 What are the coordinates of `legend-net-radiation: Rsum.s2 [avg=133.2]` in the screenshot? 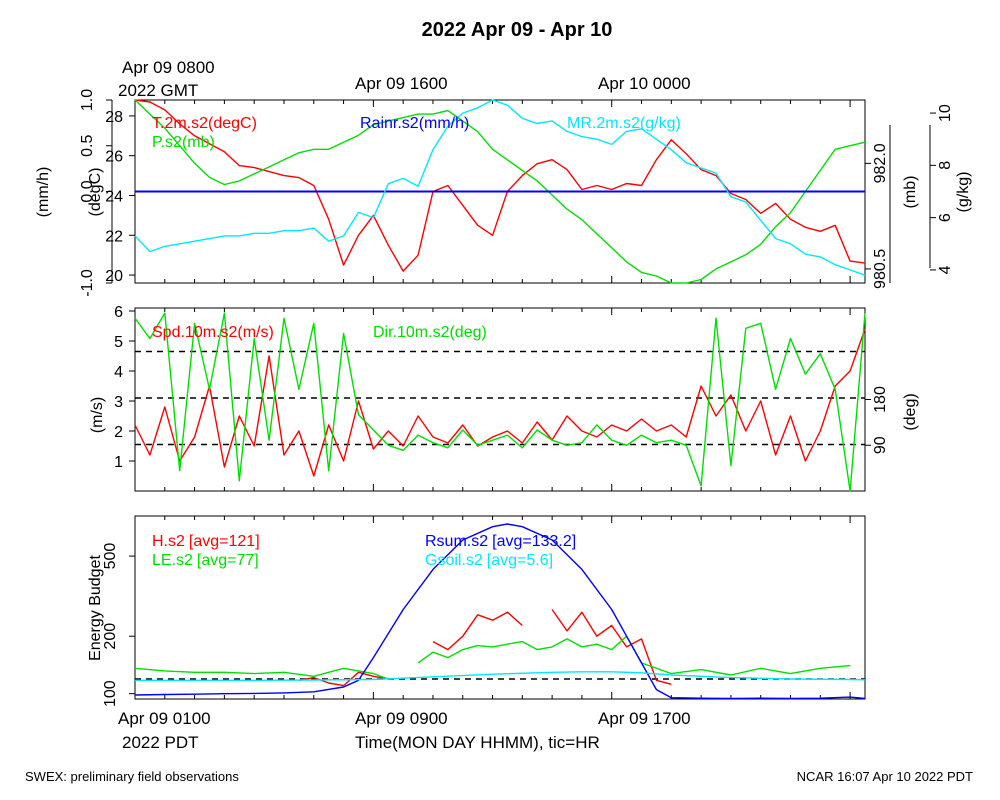 It's located at (500, 541).